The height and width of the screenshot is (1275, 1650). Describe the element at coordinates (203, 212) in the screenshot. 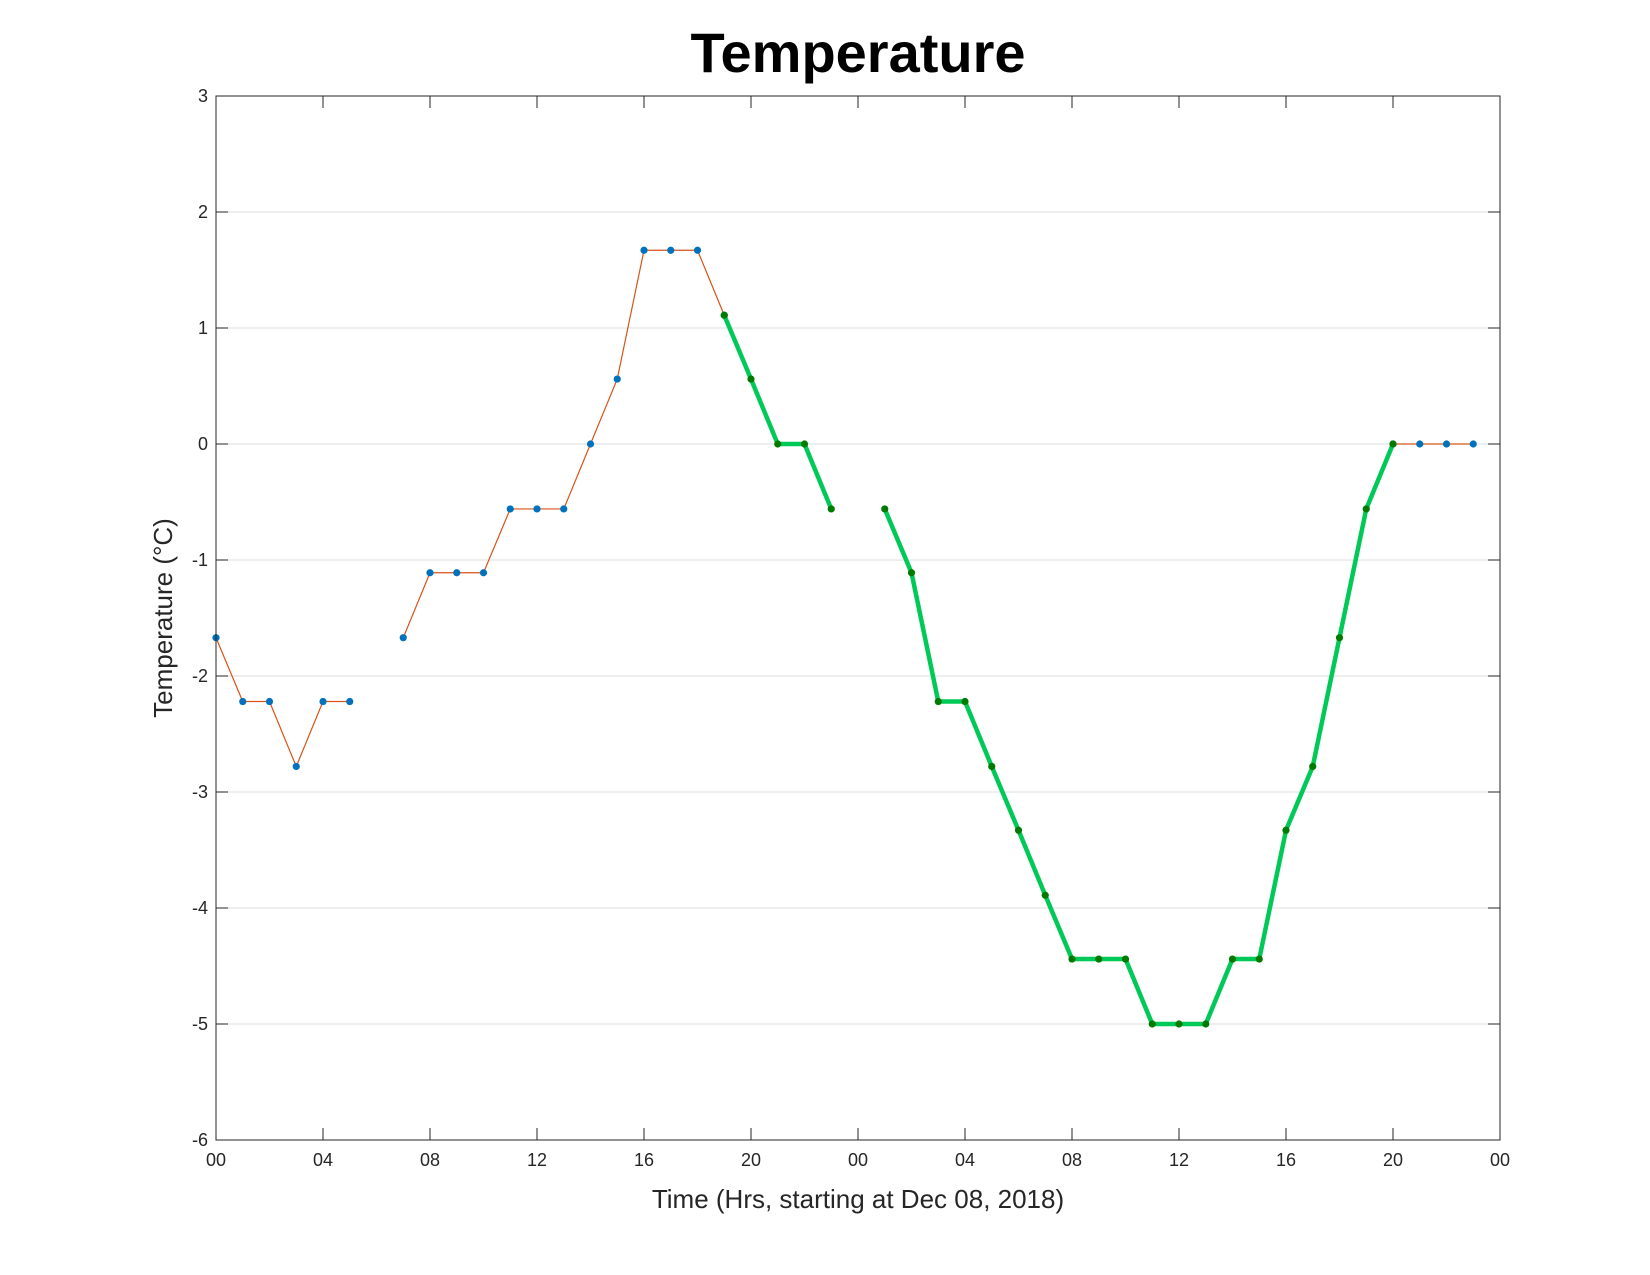

I see `y-tick-label: 2` at that location.